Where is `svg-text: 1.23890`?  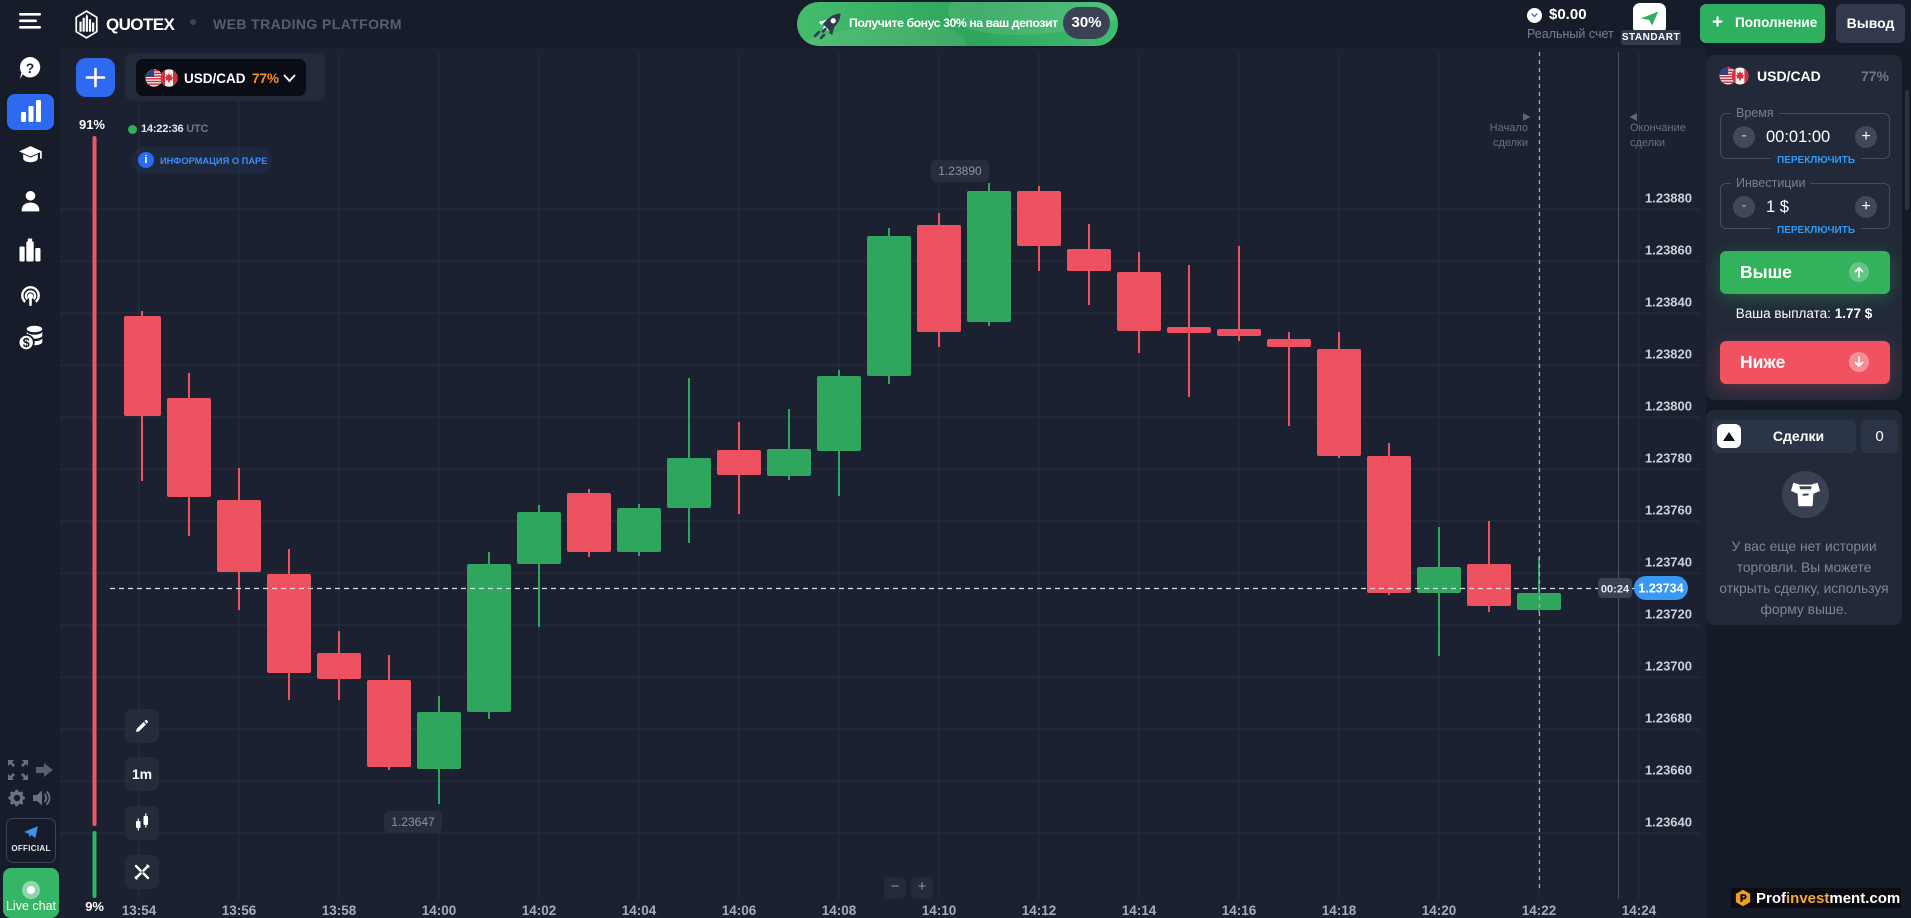 svg-text: 1.23890 is located at coordinates (960, 171).